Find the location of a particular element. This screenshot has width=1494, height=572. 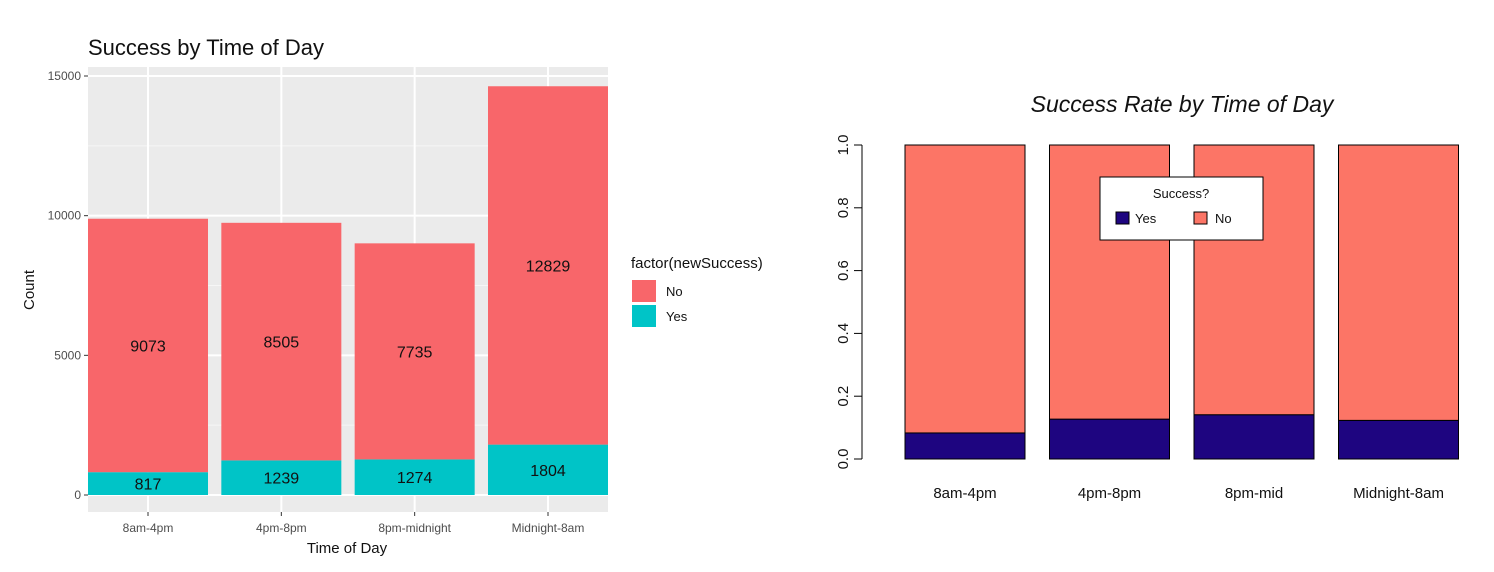

count-chart-y-label: Count is located at coordinates (29, 289).